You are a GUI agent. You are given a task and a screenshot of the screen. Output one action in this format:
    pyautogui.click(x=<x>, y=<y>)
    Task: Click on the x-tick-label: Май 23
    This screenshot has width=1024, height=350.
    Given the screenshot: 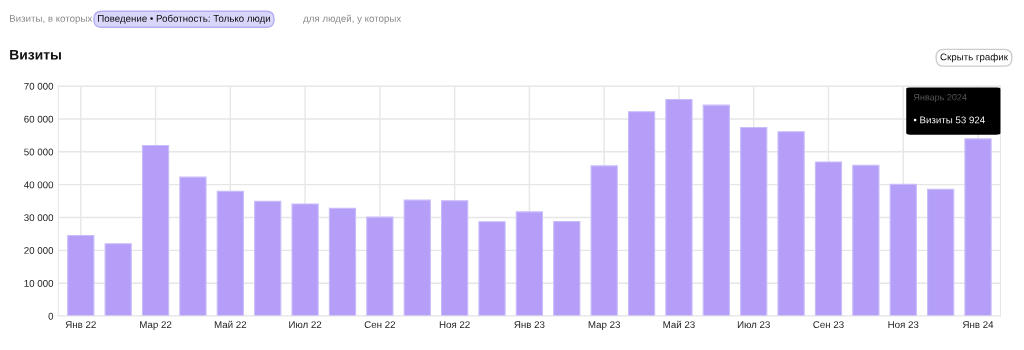 What is the action you would take?
    pyautogui.click(x=679, y=324)
    